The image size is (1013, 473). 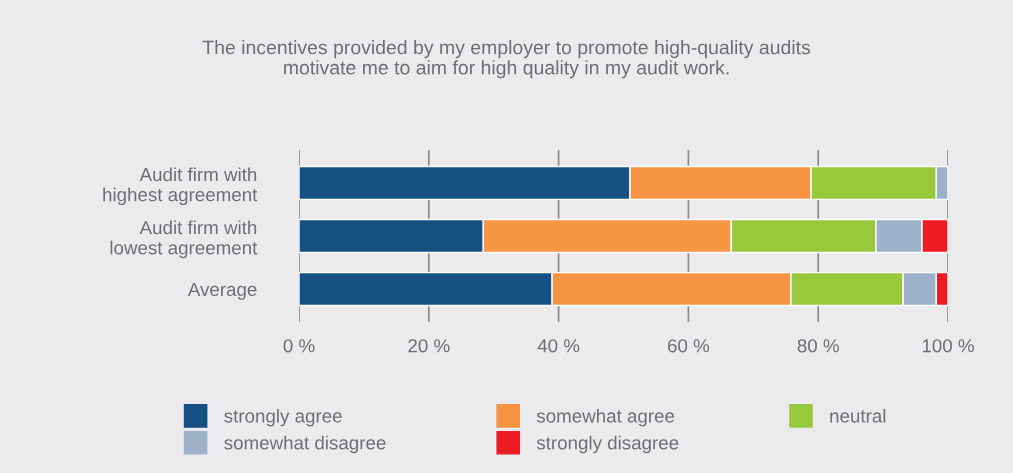 I want to click on x-tick-label: 60 %, so click(x=688, y=346).